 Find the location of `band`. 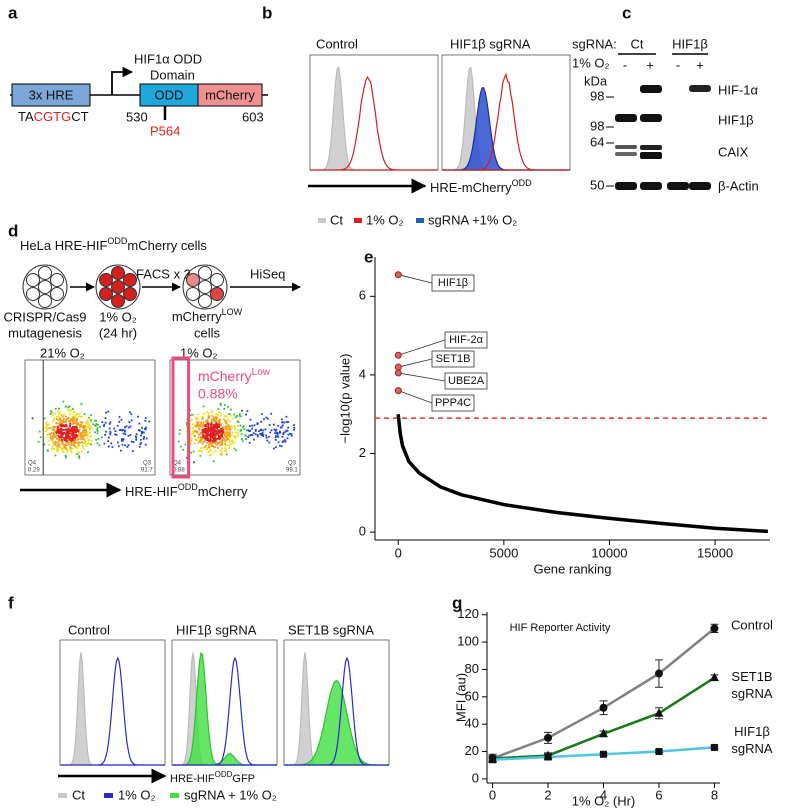

band is located at coordinates (626, 118).